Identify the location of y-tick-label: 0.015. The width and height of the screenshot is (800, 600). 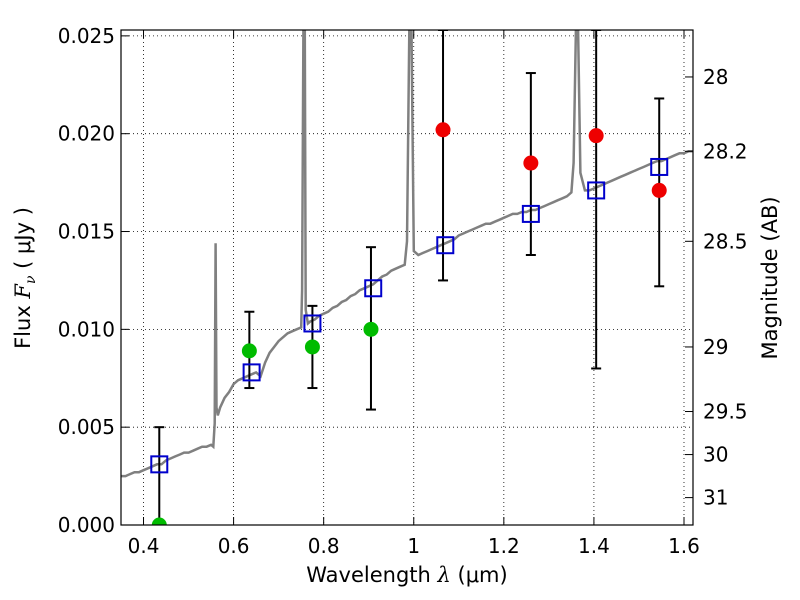
(86, 232).